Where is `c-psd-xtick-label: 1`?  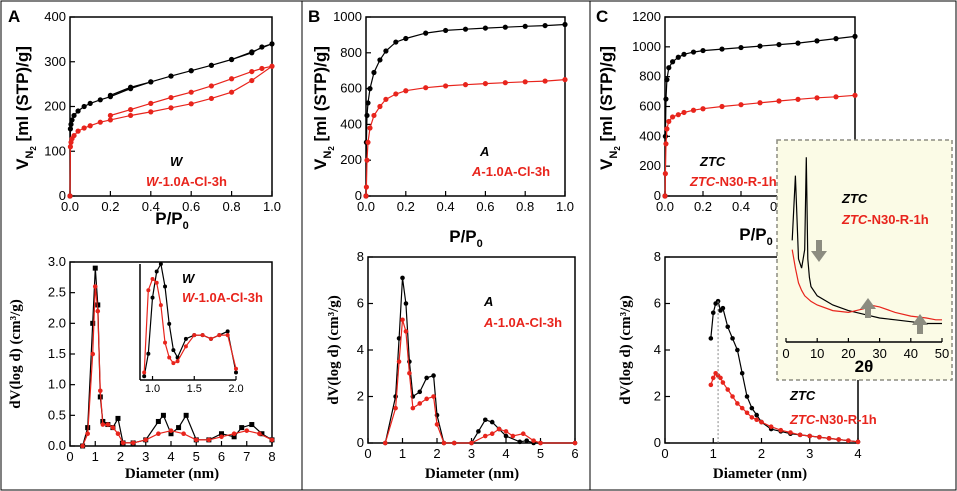
c-psd-xtick-label: 1 is located at coordinates (713, 453).